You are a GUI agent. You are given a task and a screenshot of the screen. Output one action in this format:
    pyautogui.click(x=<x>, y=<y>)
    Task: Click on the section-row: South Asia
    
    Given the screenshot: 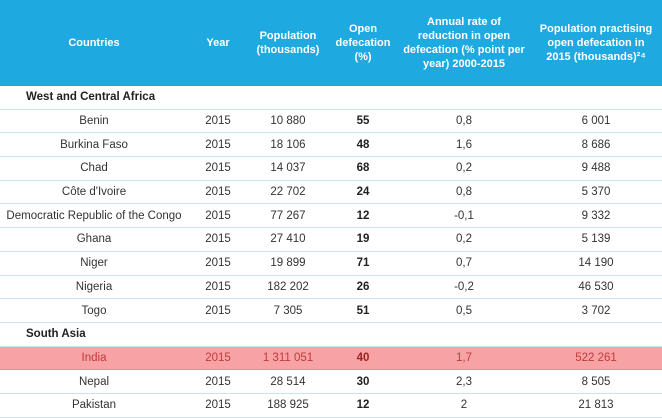 What is the action you would take?
    pyautogui.click(x=331, y=334)
    